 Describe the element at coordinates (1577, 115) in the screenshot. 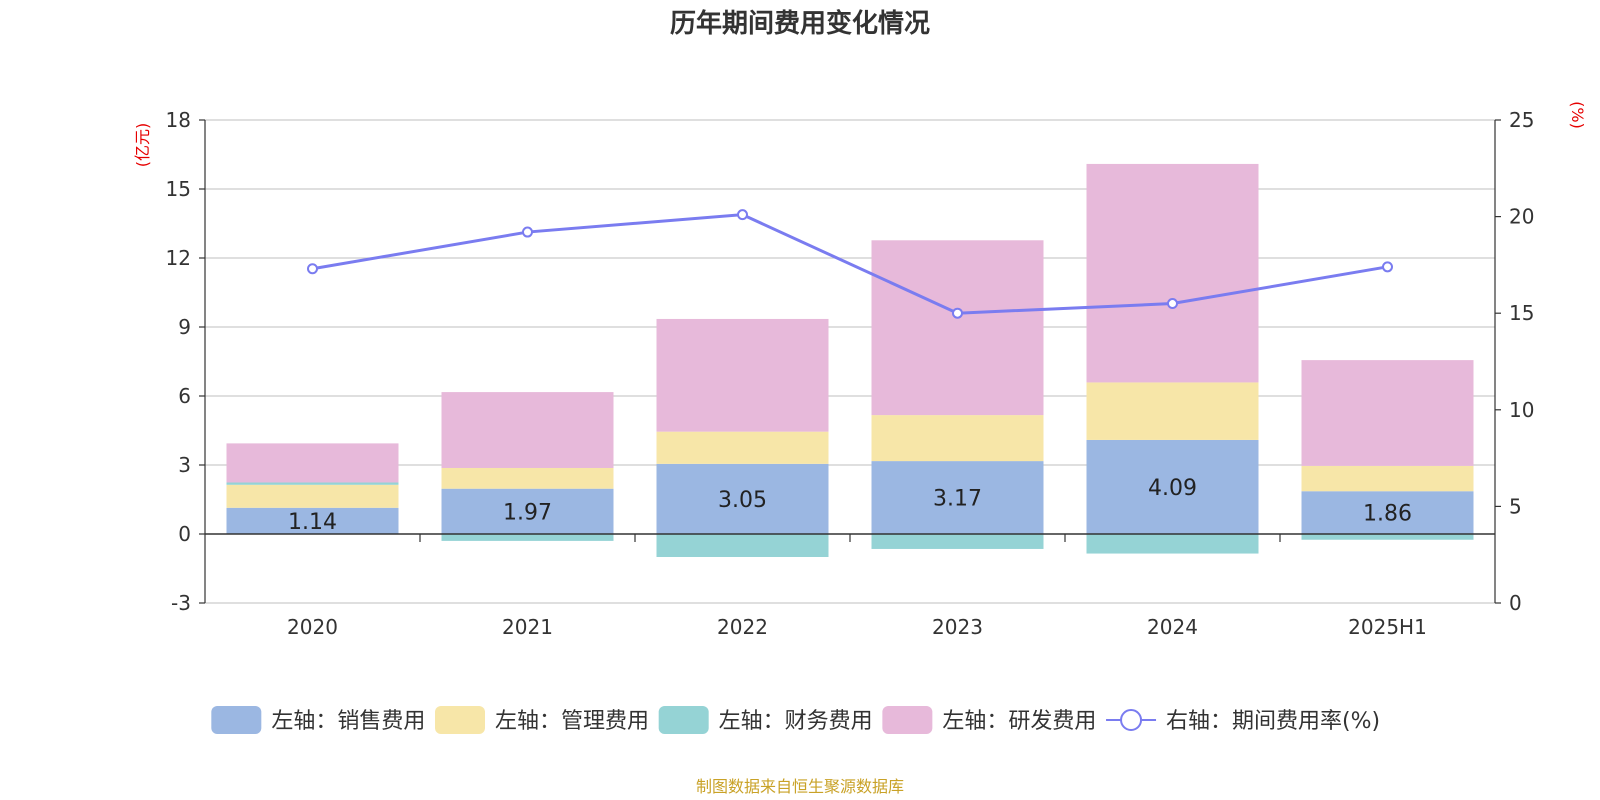

I see `right-axis-unit: (%)` at that location.